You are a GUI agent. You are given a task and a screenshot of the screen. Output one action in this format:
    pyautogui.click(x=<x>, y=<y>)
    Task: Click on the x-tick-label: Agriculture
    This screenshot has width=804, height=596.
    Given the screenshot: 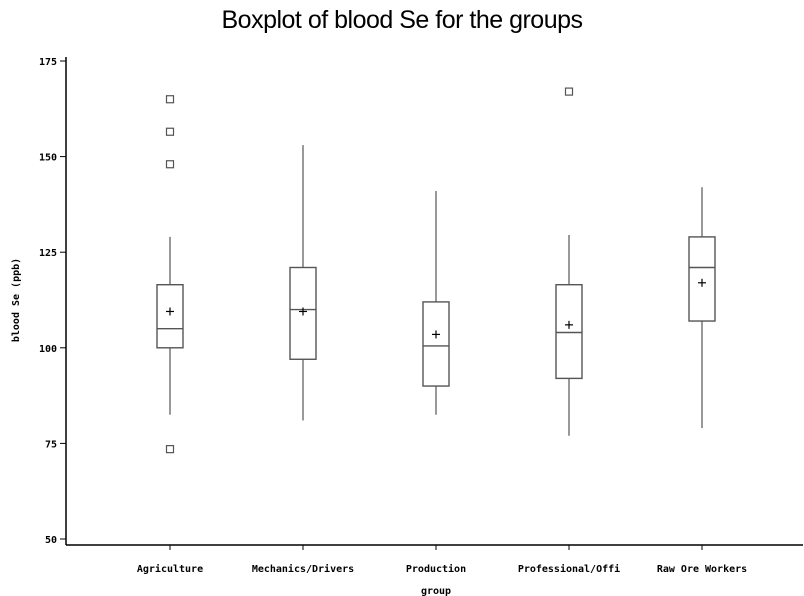 What is the action you would take?
    pyautogui.click(x=170, y=569)
    